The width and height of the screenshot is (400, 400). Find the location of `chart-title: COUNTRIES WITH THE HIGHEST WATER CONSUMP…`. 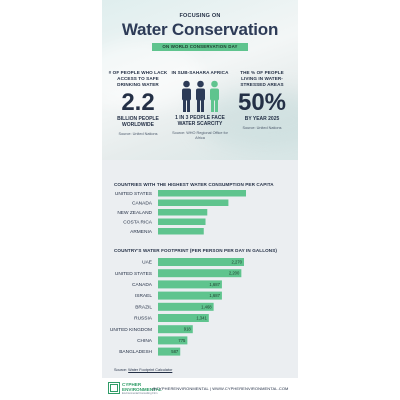

chart-title: COUNTRIES WITH THE HIGHEST WATER CONSUMP… is located at coordinates (194, 184).